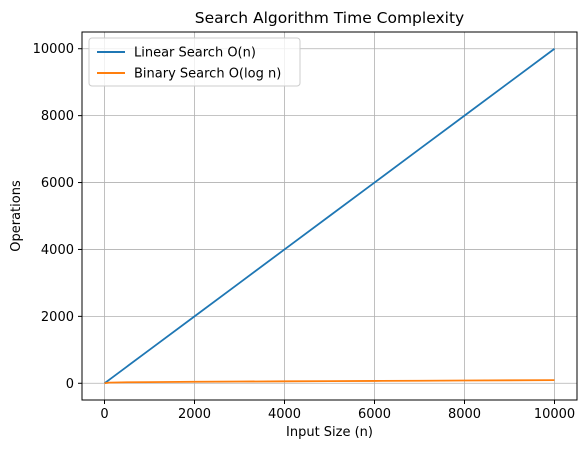  What do you see at coordinates (57, 250) in the screenshot?
I see `y-tick-label: 4000` at bounding box center [57, 250].